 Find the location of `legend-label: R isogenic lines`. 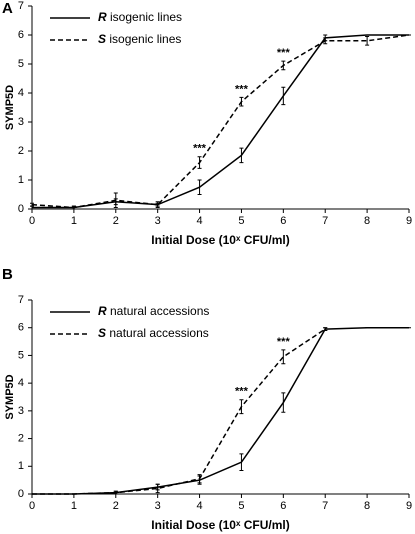

legend-label: R isogenic lines is located at coordinates (140, 17).